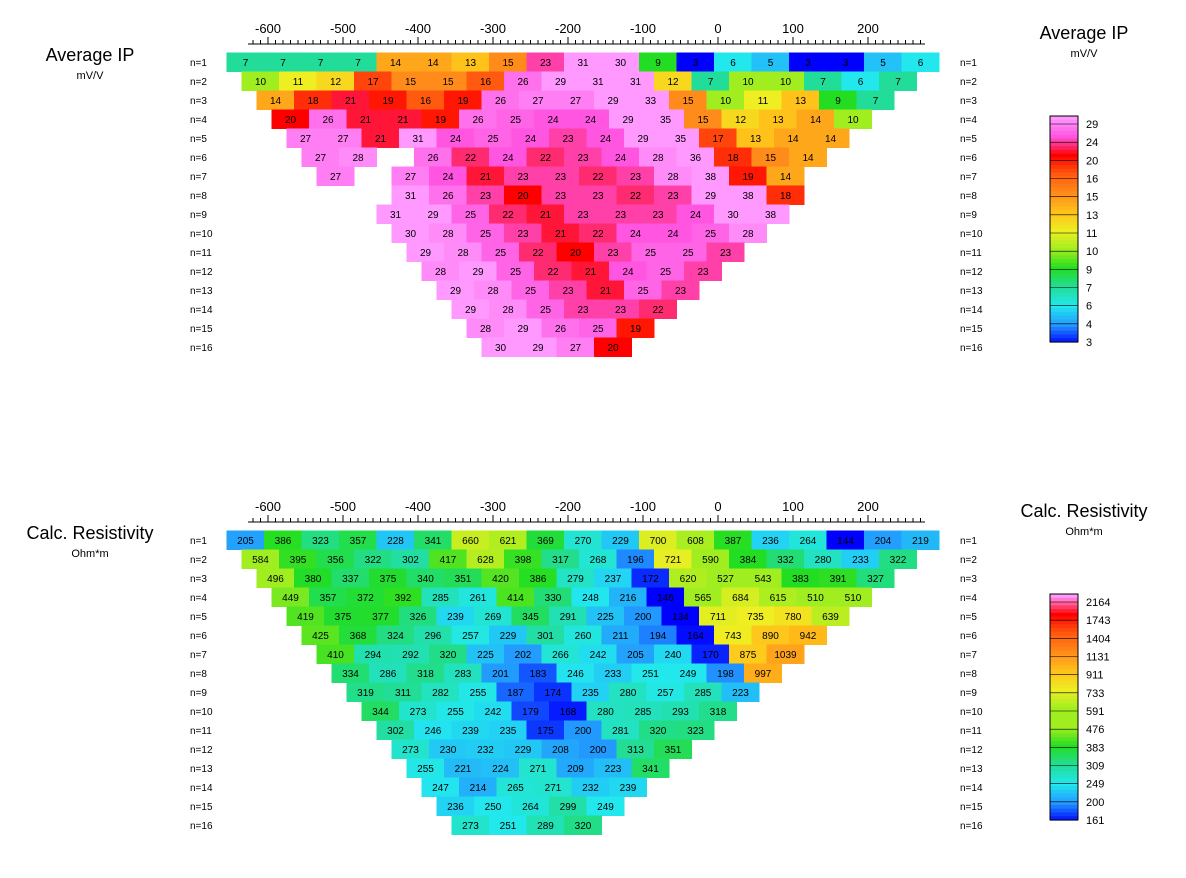 This screenshot has height=878, width=1186. I want to click on res-value-label: 510, so click(853, 598).